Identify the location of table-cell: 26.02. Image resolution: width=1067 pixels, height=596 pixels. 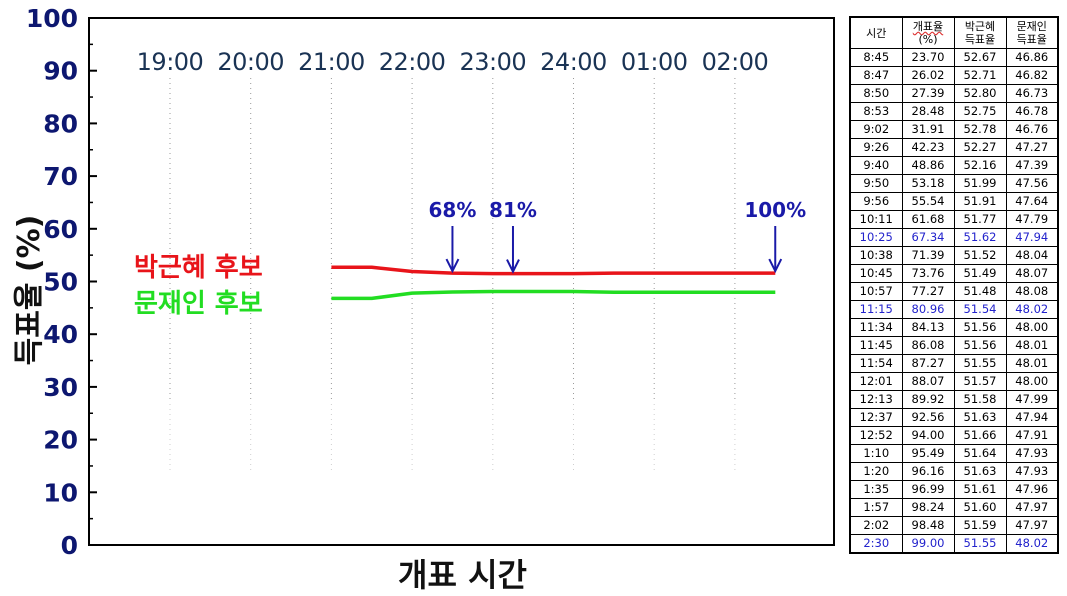
(928, 75).